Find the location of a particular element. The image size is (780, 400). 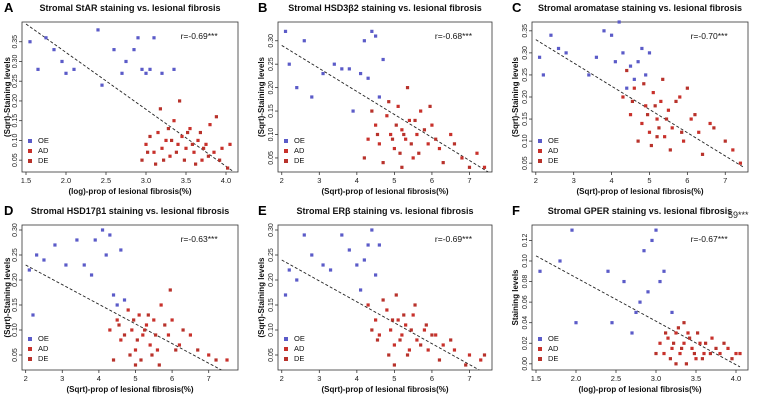

correlation-annotation: r=-0.63*** is located at coordinates (200, 239).